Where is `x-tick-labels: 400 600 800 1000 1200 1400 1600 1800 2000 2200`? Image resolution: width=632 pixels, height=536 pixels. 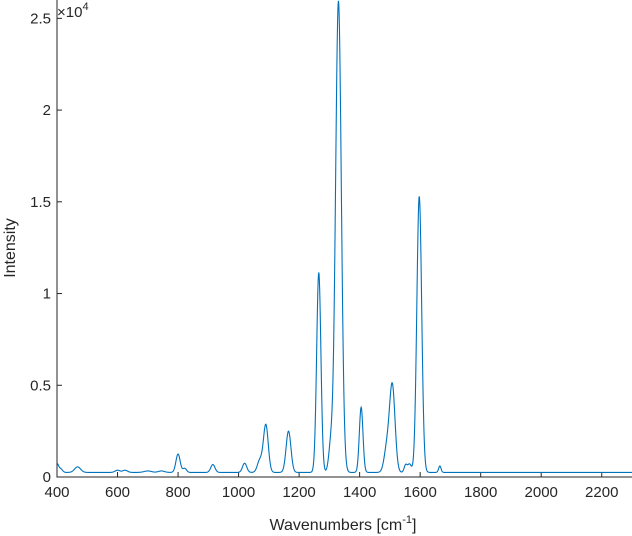
x-tick-labels: 400 600 800 1000 1200 1400 1600 1800 2000 2200 is located at coordinates (331, 492).